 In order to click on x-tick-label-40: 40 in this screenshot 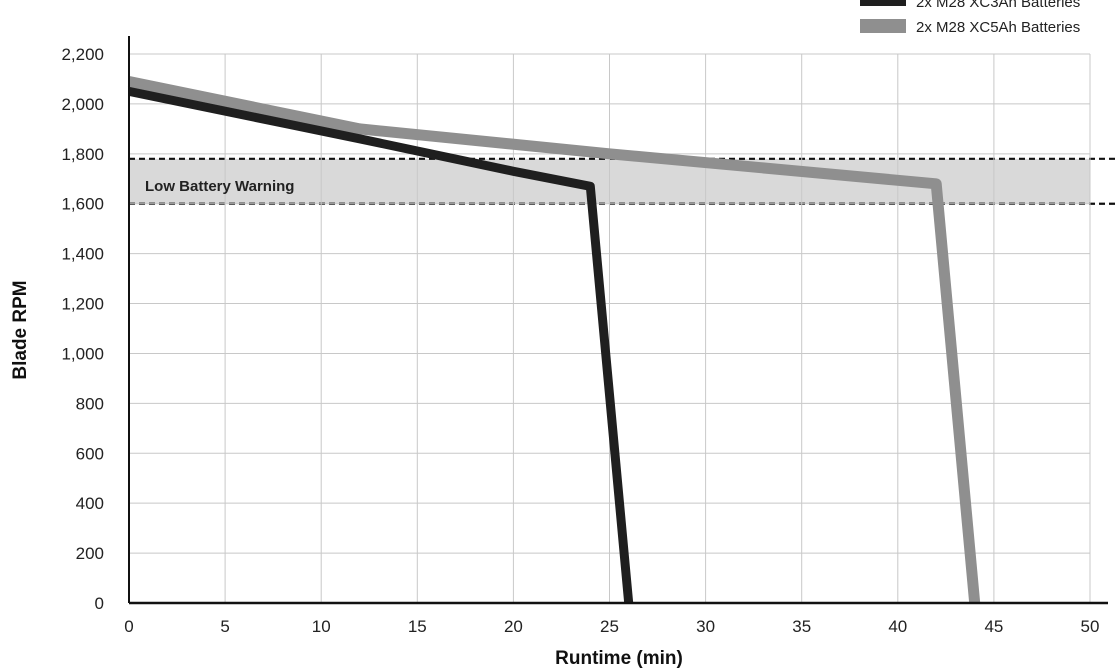, I will do `click(897, 626)`.